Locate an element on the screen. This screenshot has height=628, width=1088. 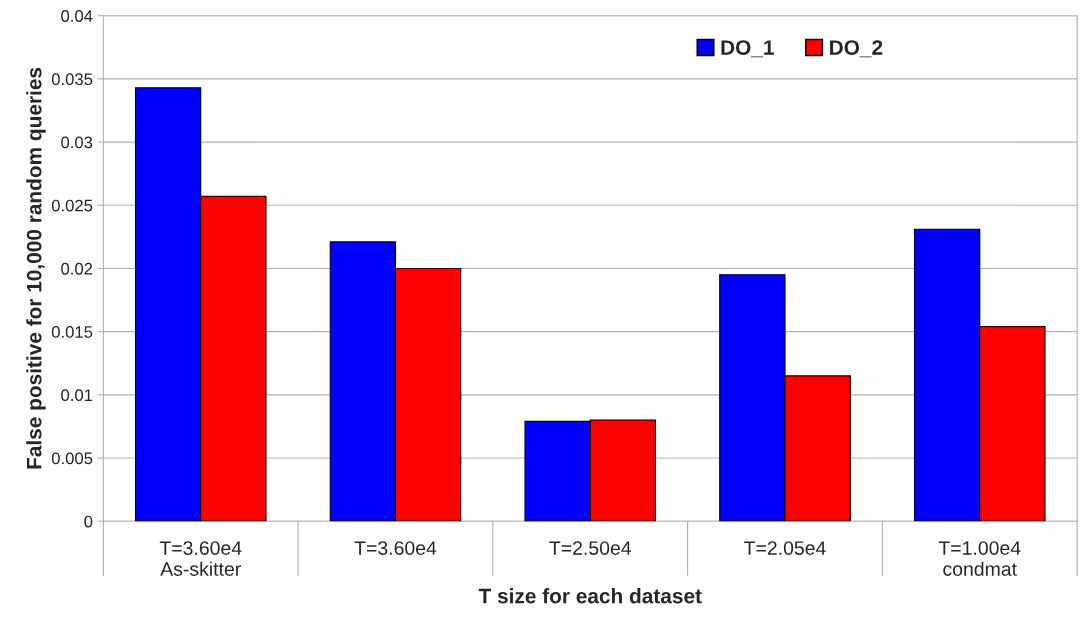
x-tick-label: T=3.60e4 As-skitter is located at coordinates (200, 558).